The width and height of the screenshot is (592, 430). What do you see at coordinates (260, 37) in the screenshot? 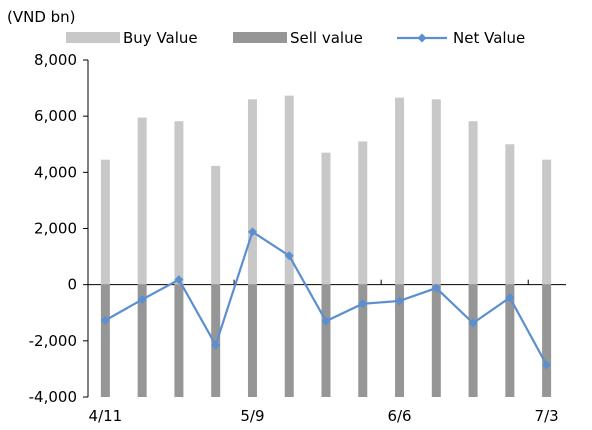
I see `legend-sell-swatch` at bounding box center [260, 37].